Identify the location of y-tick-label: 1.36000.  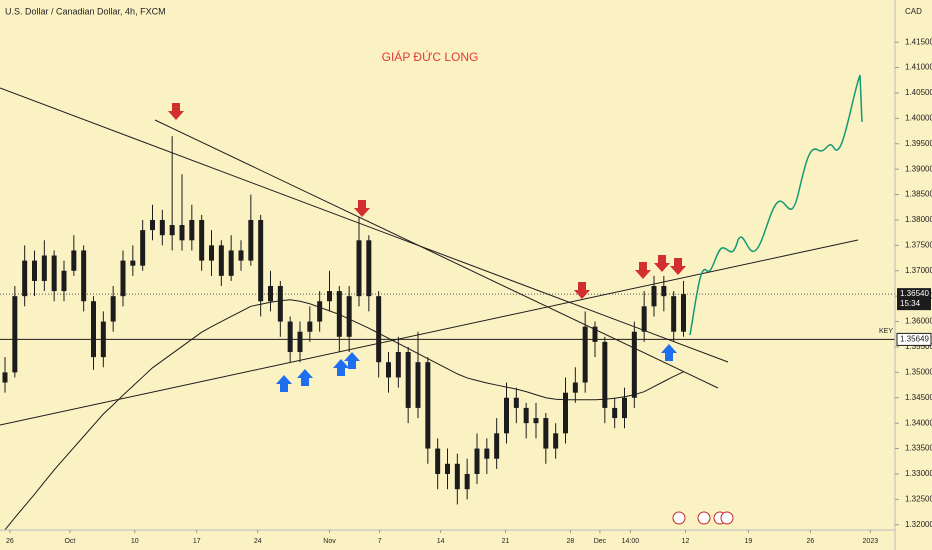
(918, 321).